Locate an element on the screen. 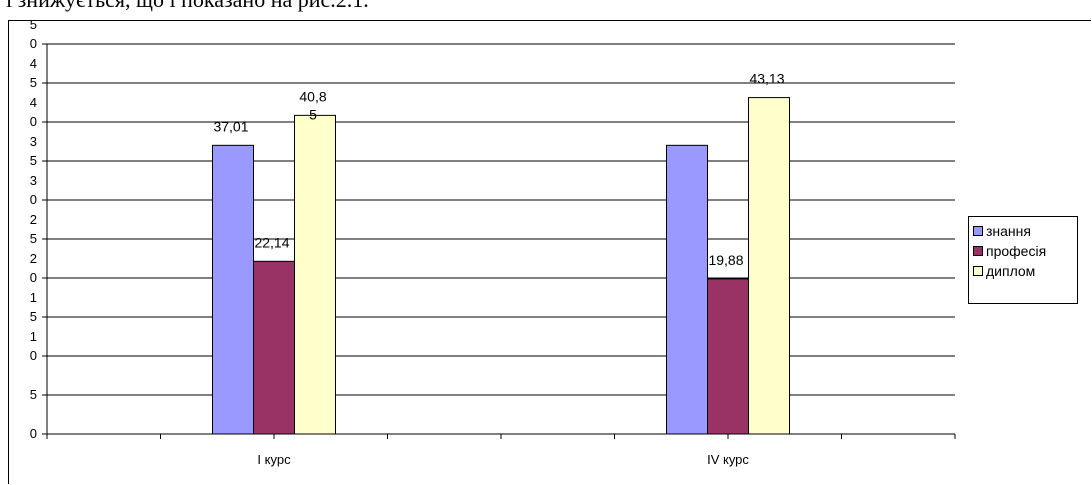 Image resolution: width=1092 pixels, height=485 pixels. context-text: і знижується, що і показано на рис.2.1. is located at coordinates (187, 6).